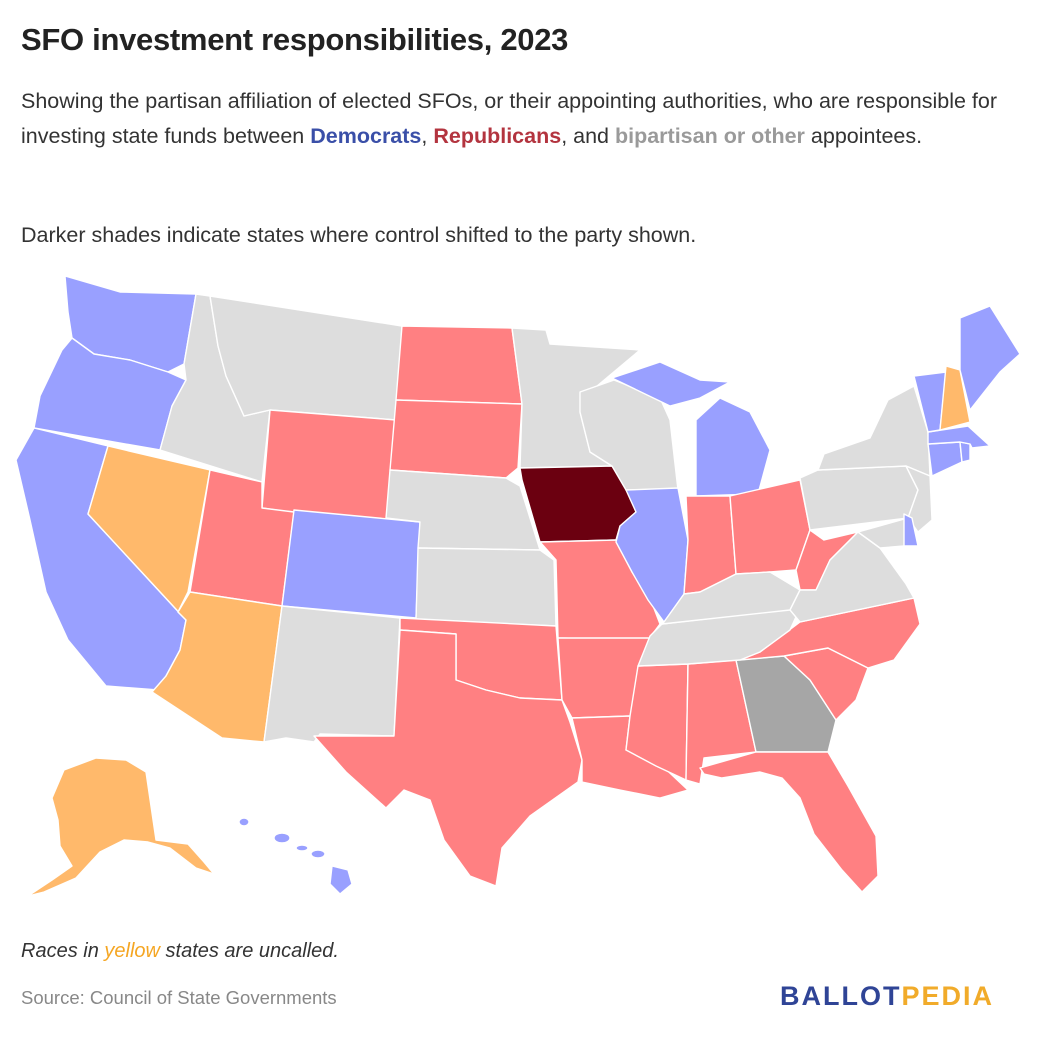  What do you see at coordinates (332, 674) in the screenshot?
I see `state-nm` at bounding box center [332, 674].